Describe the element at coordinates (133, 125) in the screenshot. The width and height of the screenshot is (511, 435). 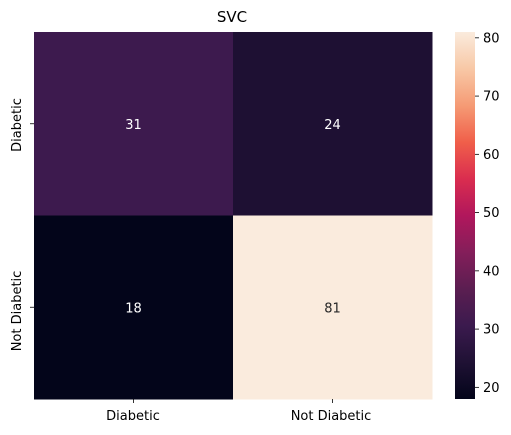
I see `cell-value-label-r0-c0: 31` at that location.